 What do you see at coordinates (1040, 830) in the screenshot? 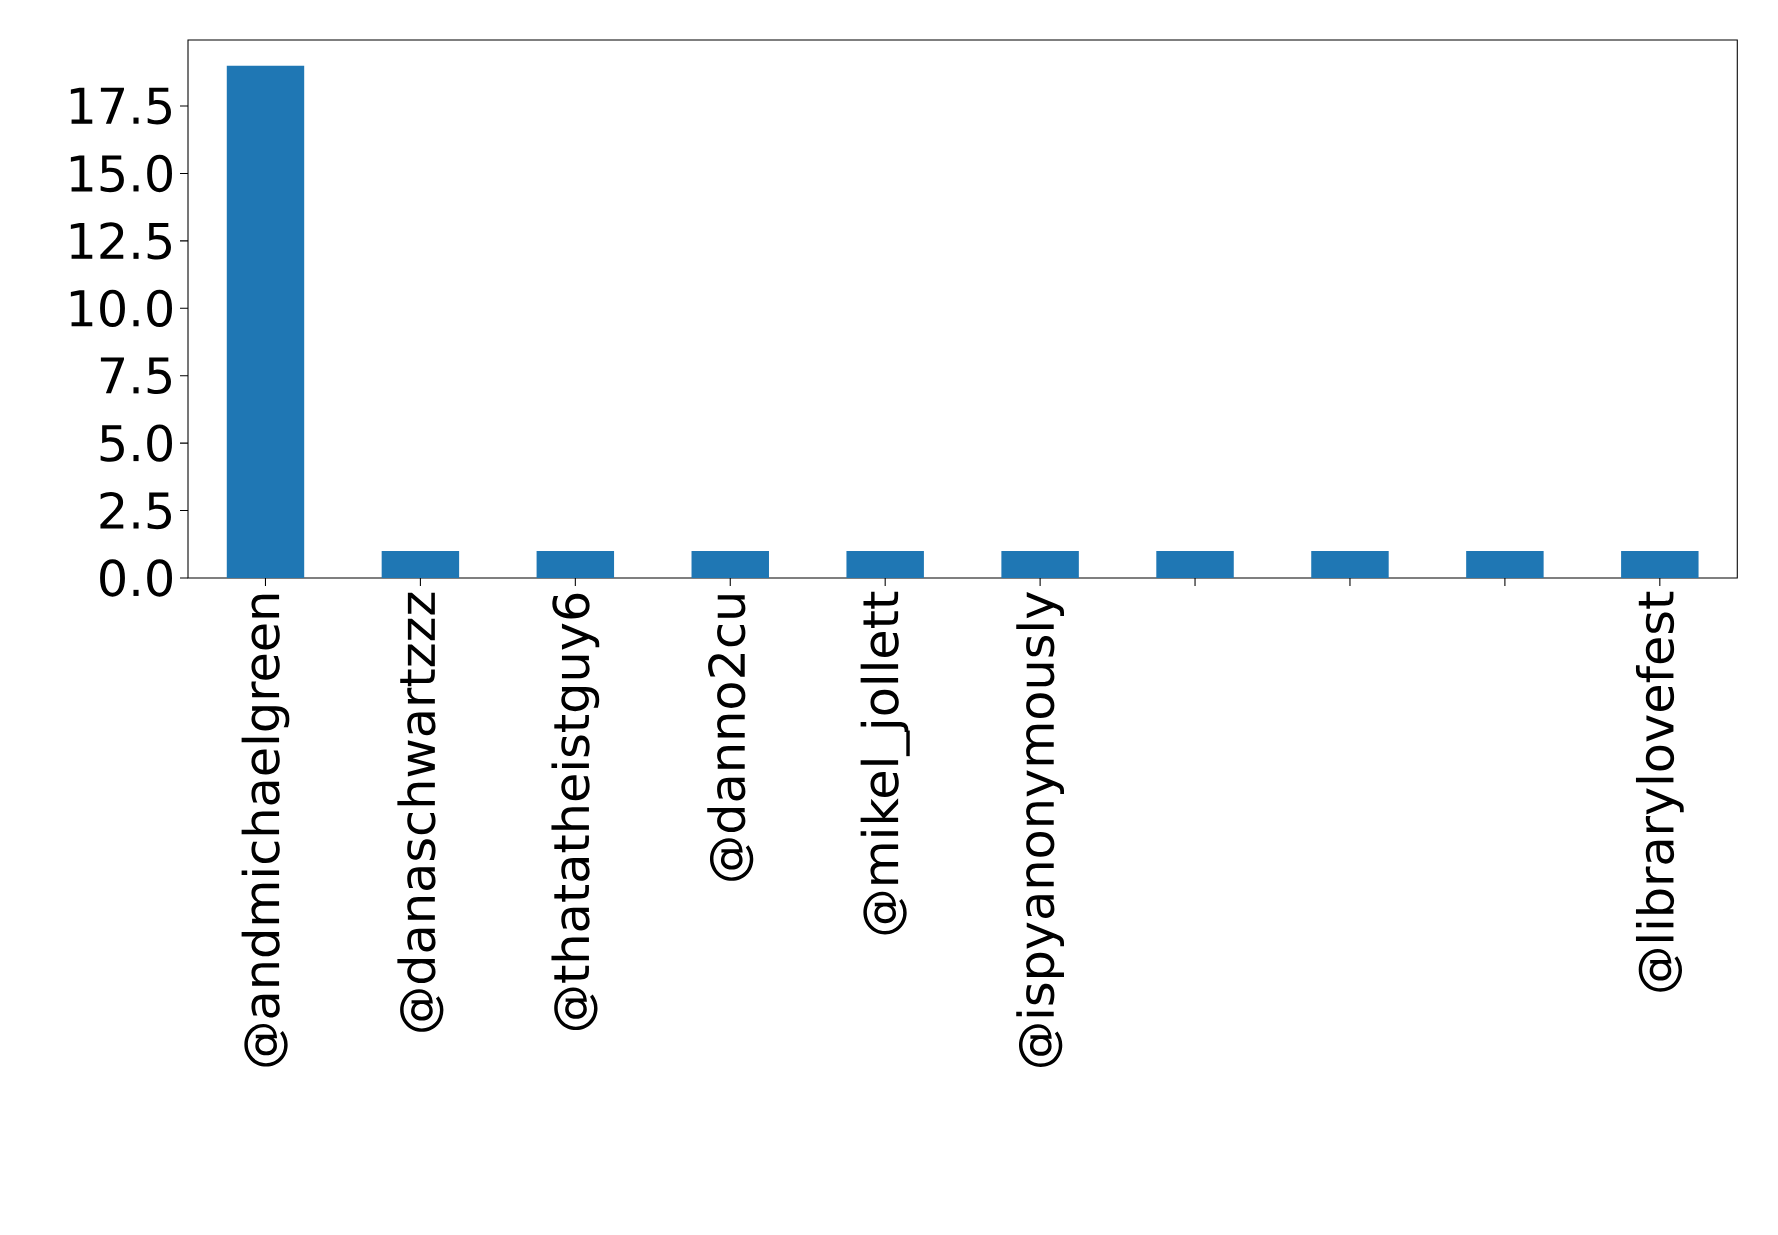
I see `x-tick-label: @ispyanonymously` at bounding box center [1040, 830].